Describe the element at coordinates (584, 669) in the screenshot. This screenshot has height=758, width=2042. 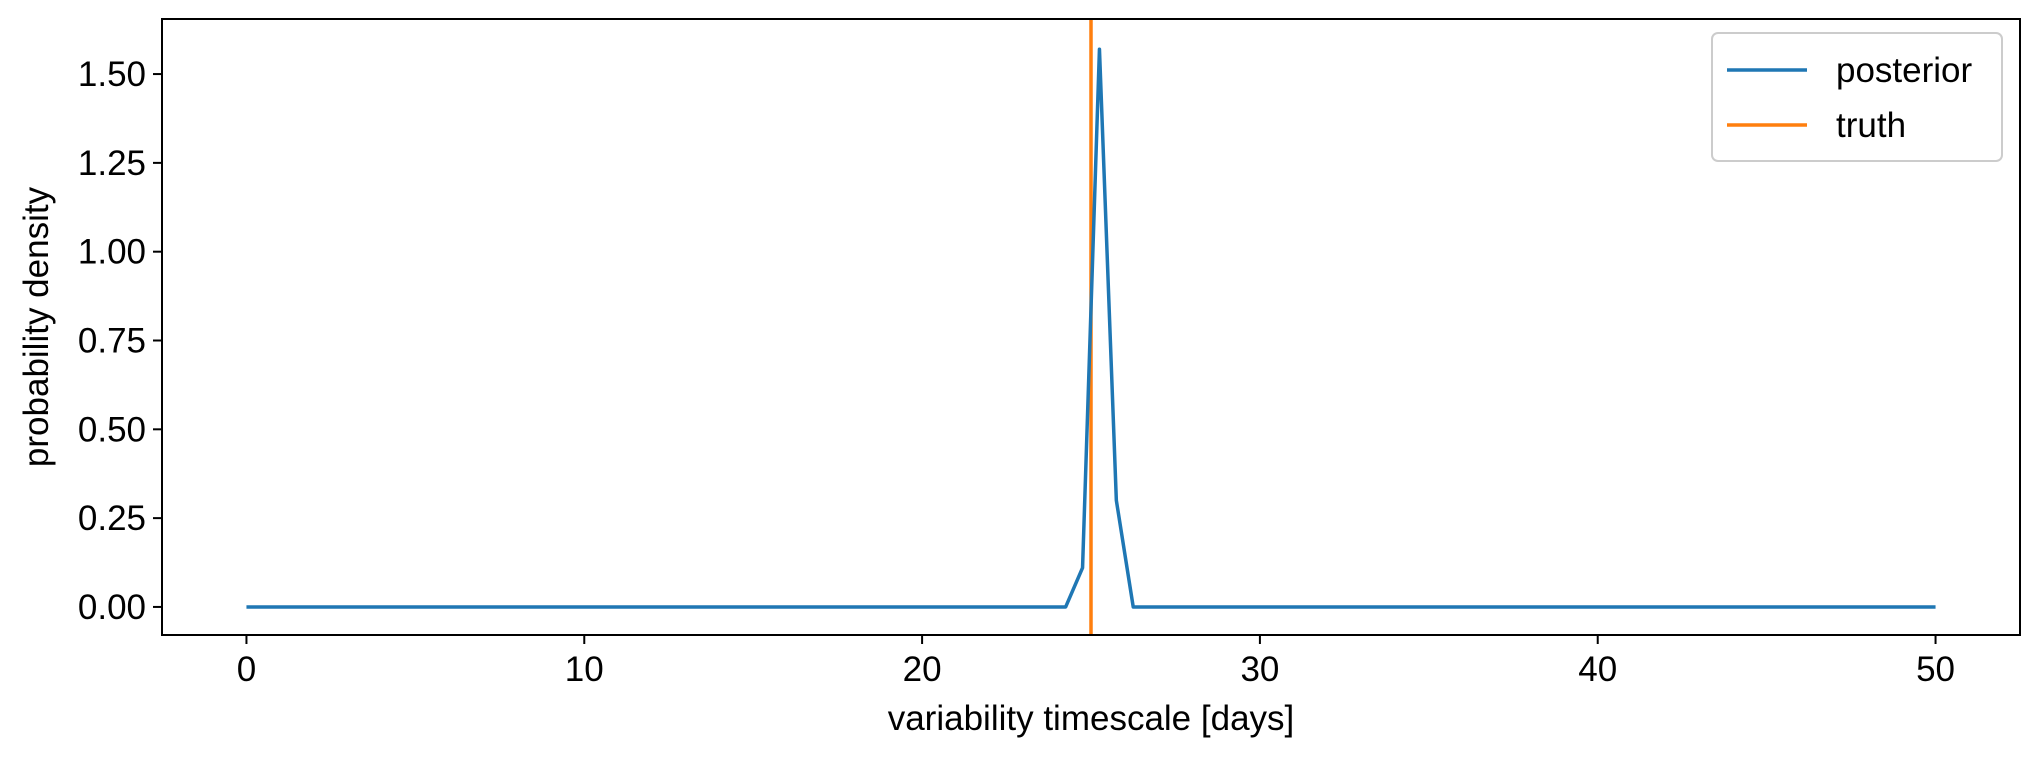
I see `x-tick-label: 10` at that location.